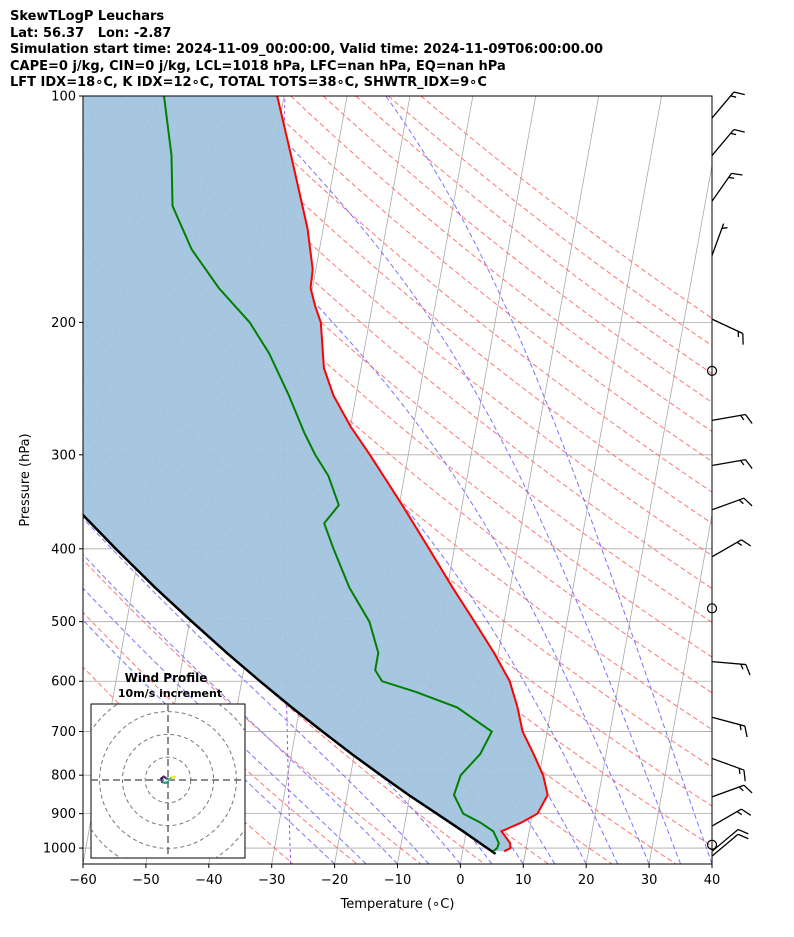 The image size is (794, 937). Describe the element at coordinates (208, 880) in the screenshot. I see `x-tick-label: −40` at that location.